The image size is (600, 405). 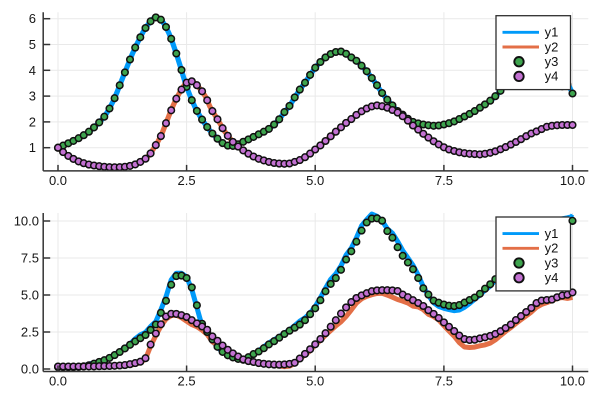 I want to click on svg-text: 6, so click(x=32, y=18).